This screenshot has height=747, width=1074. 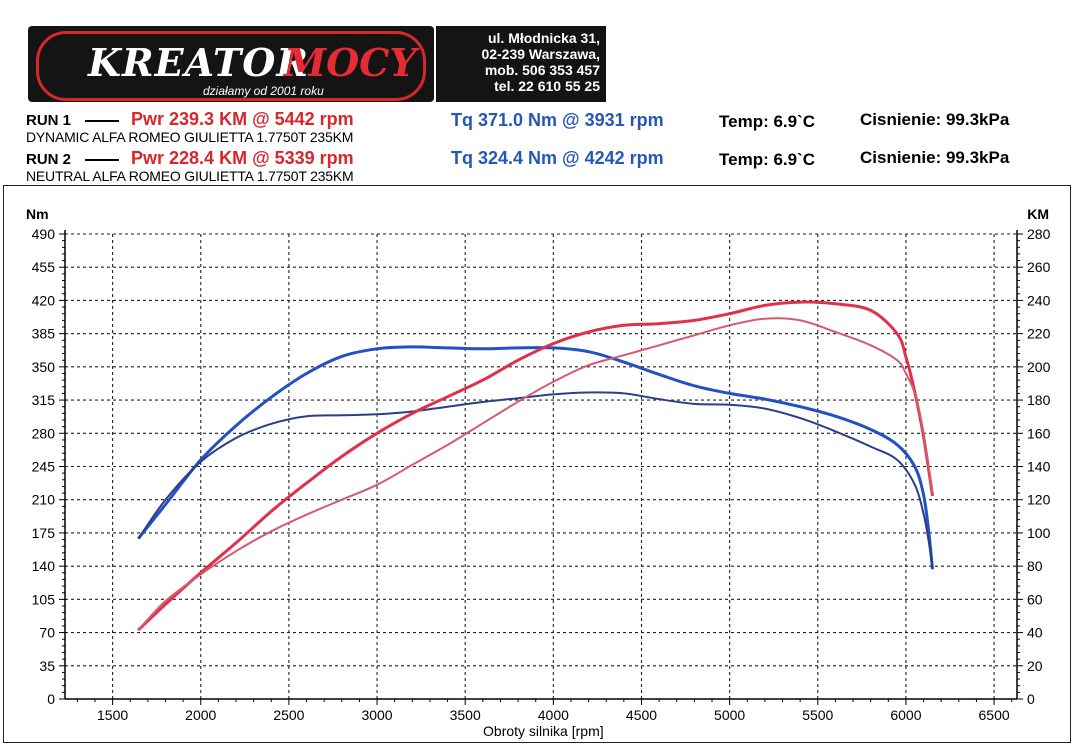 What do you see at coordinates (729, 715) in the screenshot?
I see `x-tick-label: 5000` at bounding box center [729, 715].